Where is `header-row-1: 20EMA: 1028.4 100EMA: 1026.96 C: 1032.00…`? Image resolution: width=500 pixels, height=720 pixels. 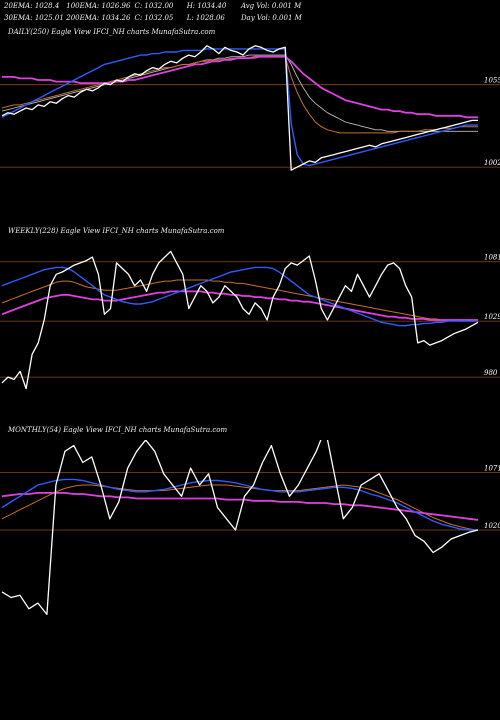 header-row-1: 20EMA: 1028.4 100EMA: 1026.96 C: 1032.00… is located at coordinates (152, 6).